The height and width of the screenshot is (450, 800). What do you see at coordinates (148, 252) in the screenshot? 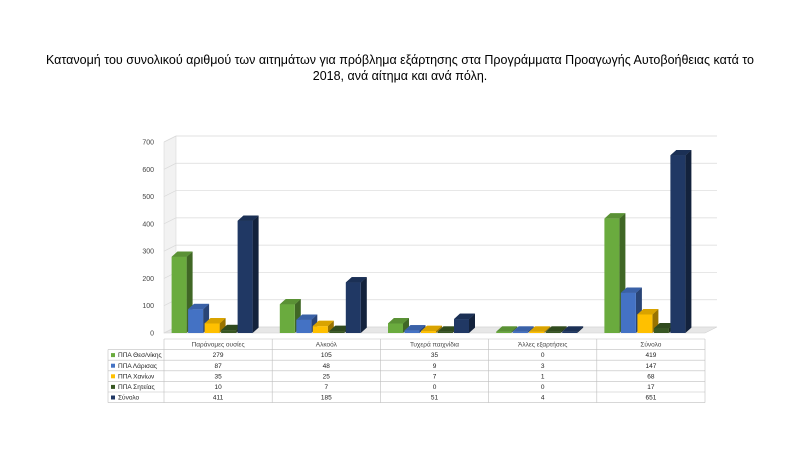
I see `y-tick-label: 300` at bounding box center [148, 252].